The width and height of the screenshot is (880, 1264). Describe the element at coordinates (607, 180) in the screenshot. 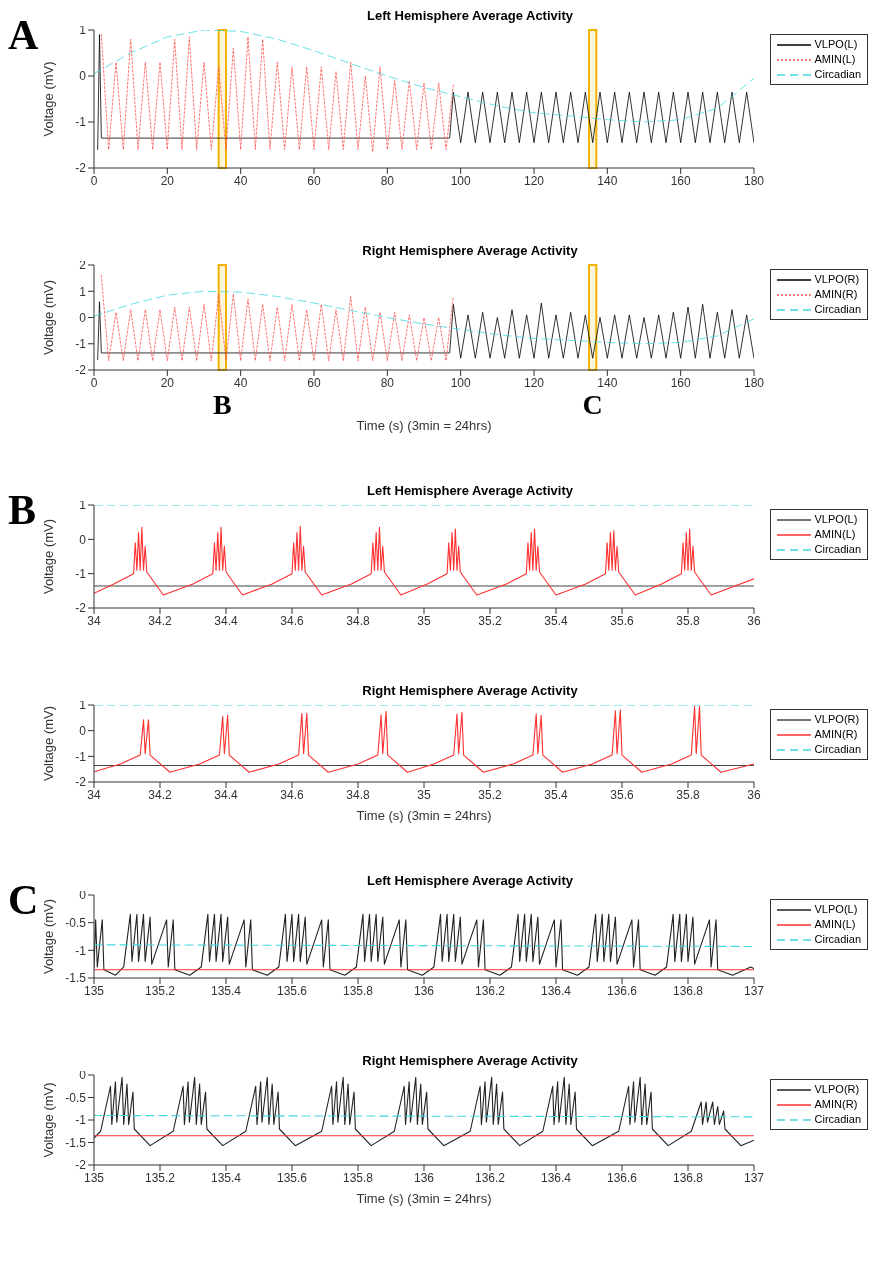

I see `x-tick-label: 140` at that location.